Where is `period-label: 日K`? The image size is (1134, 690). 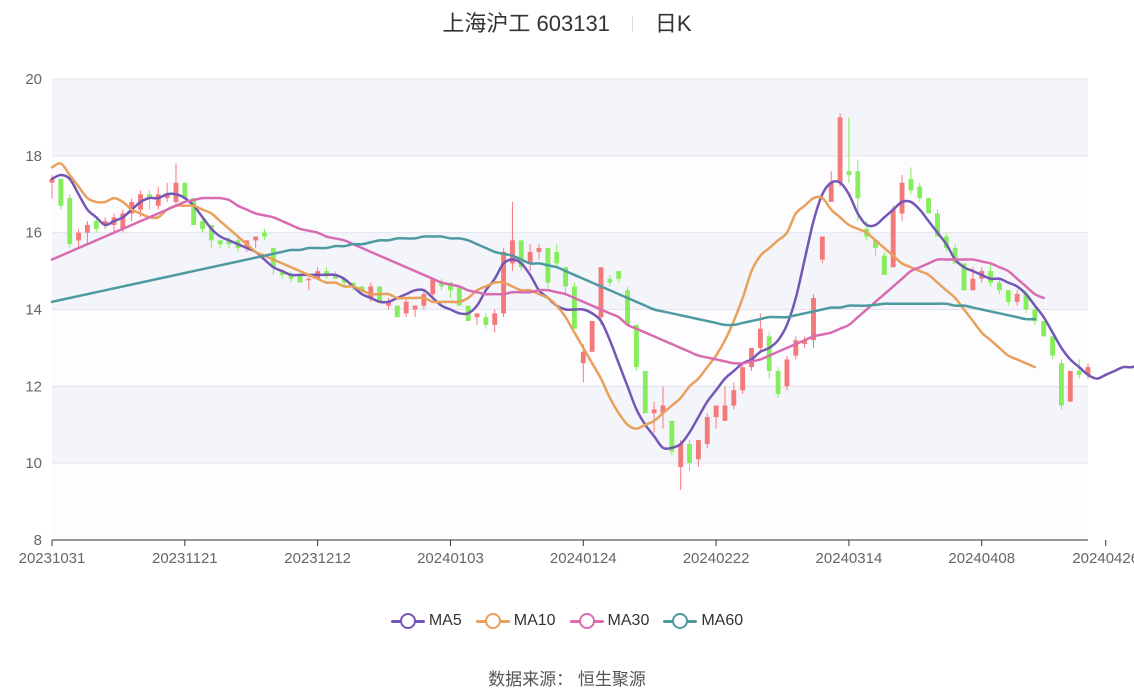
period-label: 日K is located at coordinates (673, 23).